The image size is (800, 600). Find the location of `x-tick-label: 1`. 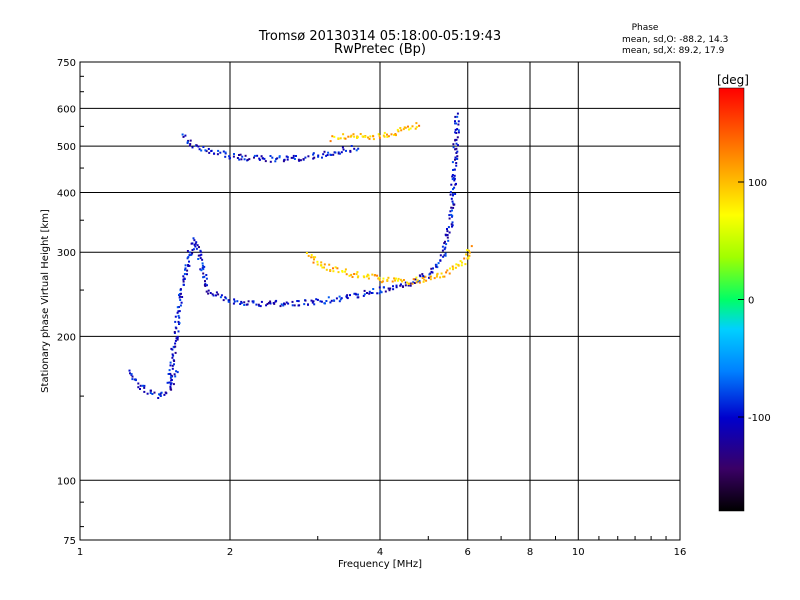

x-tick-label: 1 is located at coordinates (80, 552).